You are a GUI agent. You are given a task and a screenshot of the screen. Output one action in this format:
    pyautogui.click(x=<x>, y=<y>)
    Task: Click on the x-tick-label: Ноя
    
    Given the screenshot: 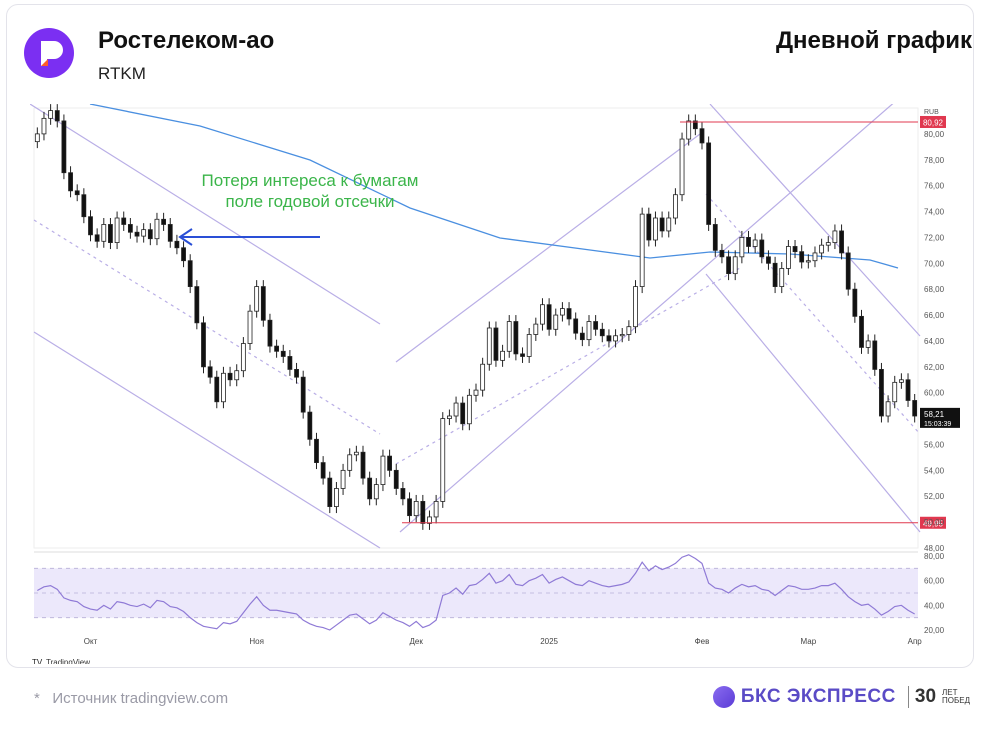 What is the action you would take?
    pyautogui.click(x=256, y=641)
    